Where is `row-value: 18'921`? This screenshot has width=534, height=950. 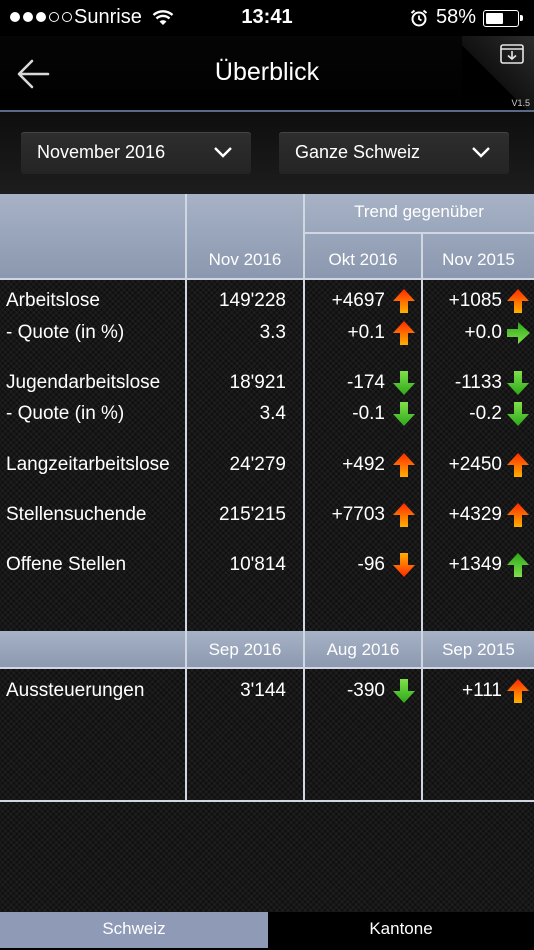 row-value: 18'921 is located at coordinates (257, 382).